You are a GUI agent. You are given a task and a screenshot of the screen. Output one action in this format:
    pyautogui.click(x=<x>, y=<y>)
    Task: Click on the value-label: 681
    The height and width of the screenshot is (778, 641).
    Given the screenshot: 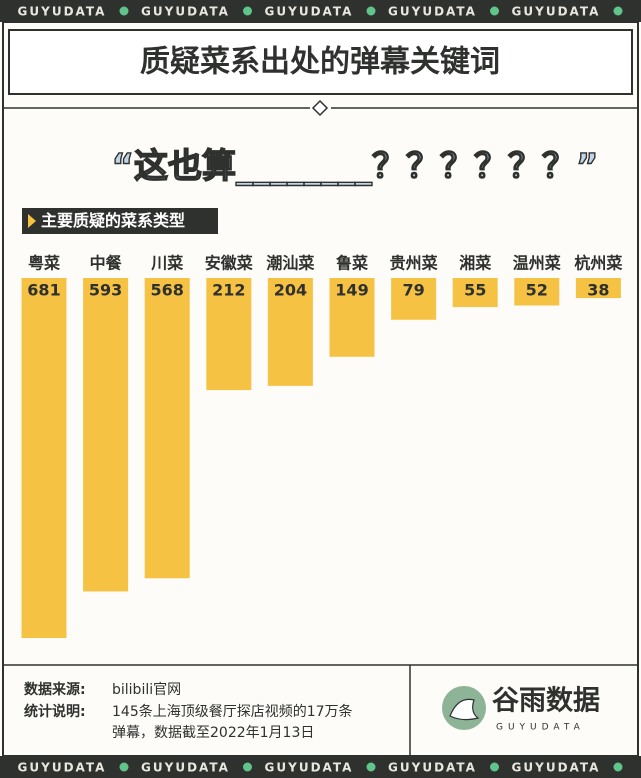 What is the action you would take?
    pyautogui.click(x=43, y=290)
    